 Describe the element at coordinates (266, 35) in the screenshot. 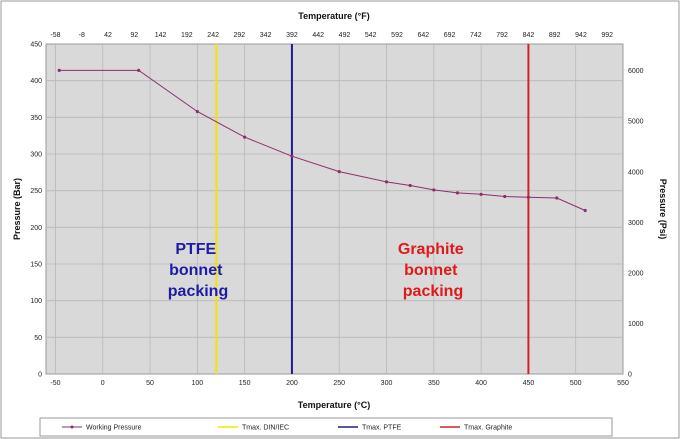

I see `x2-tick-label: 342` at that location.